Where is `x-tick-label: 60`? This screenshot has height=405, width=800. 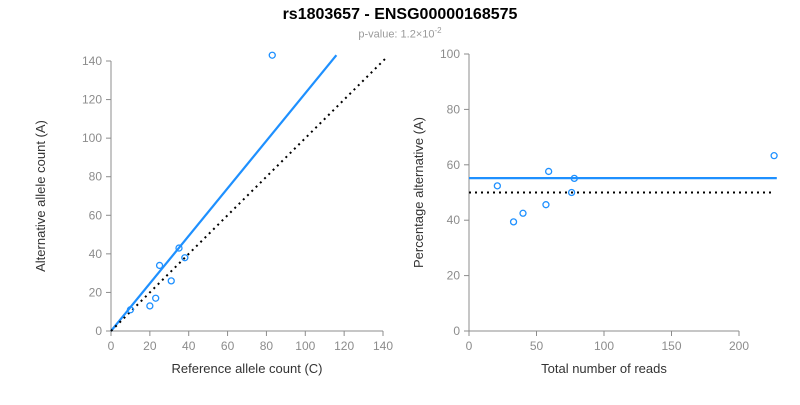 x-tick-label: 60 is located at coordinates (228, 346).